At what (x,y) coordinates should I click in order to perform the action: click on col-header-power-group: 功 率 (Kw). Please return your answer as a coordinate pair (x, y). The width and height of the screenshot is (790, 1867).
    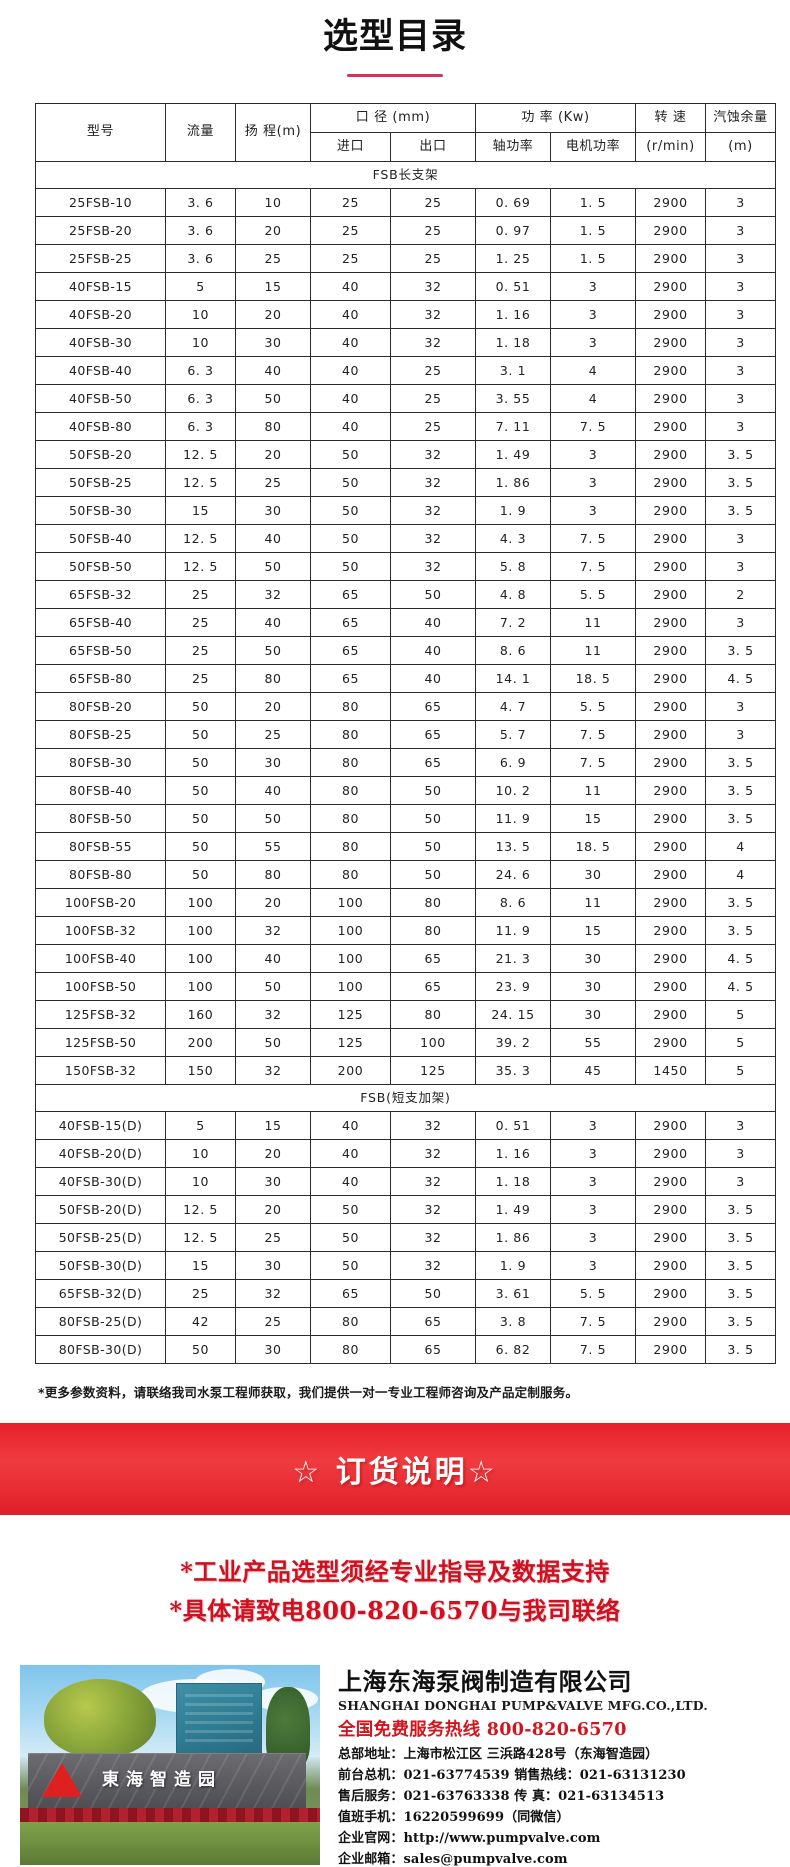
    Looking at the image, I should click on (556, 118).